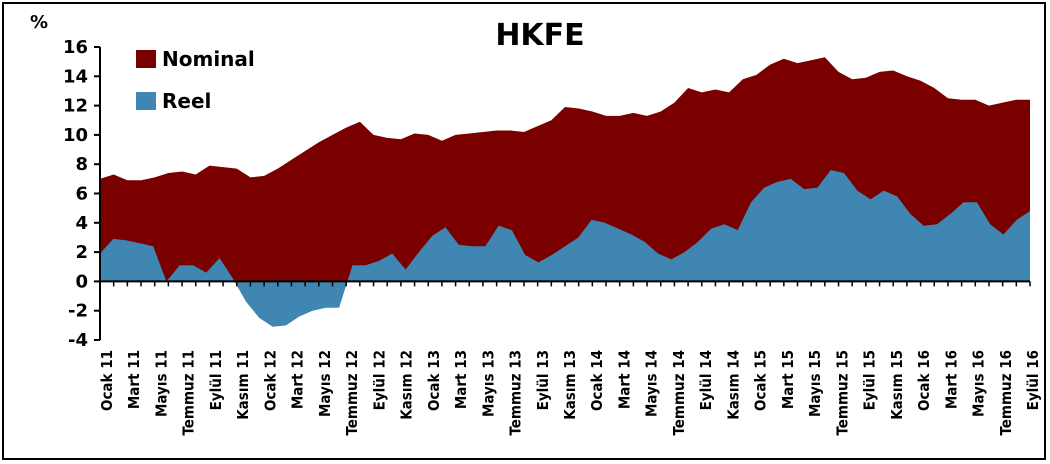 The width and height of the screenshot is (1050, 464). I want to click on x-category-label: Ocak 16, so click(924, 380).